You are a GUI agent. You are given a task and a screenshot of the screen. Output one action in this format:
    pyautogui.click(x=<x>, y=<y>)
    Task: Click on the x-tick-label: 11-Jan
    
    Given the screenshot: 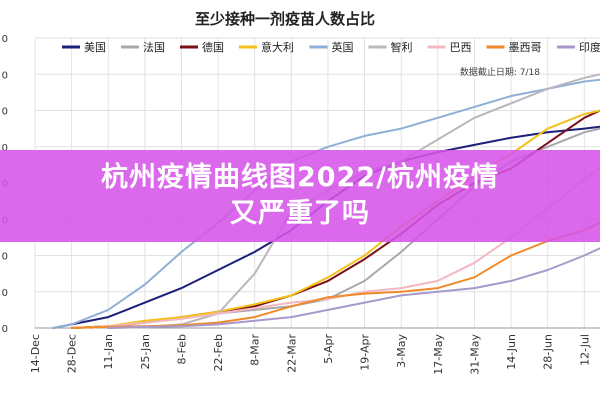 What is the action you would take?
    pyautogui.click(x=108, y=352)
    